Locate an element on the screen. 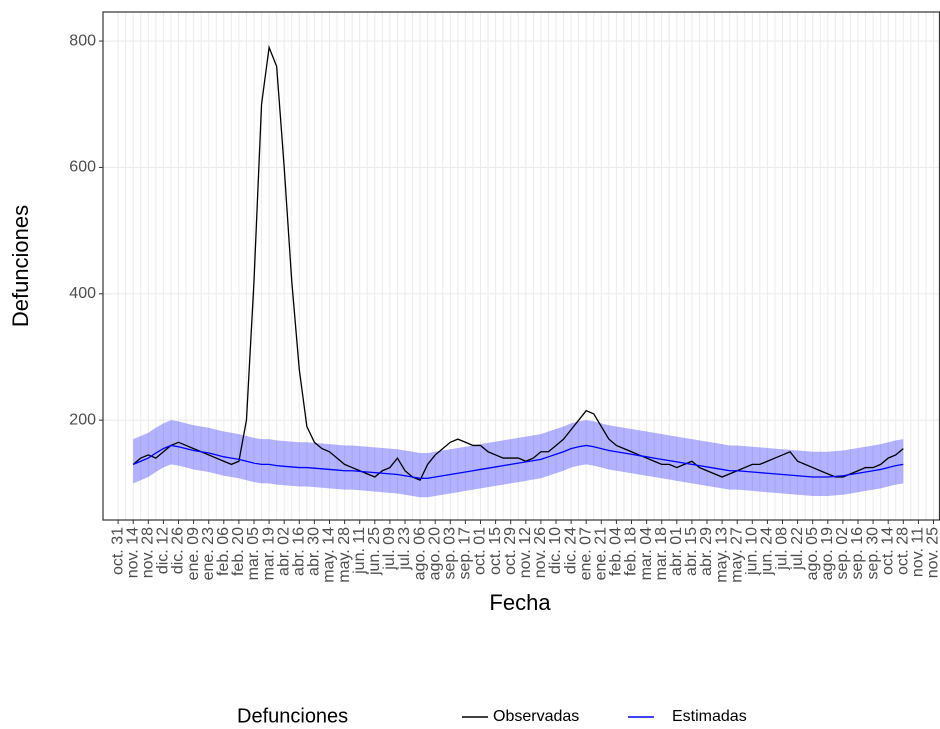 This screenshot has height=729, width=940. x-tick-label: feb. 20 is located at coordinates (238, 551).